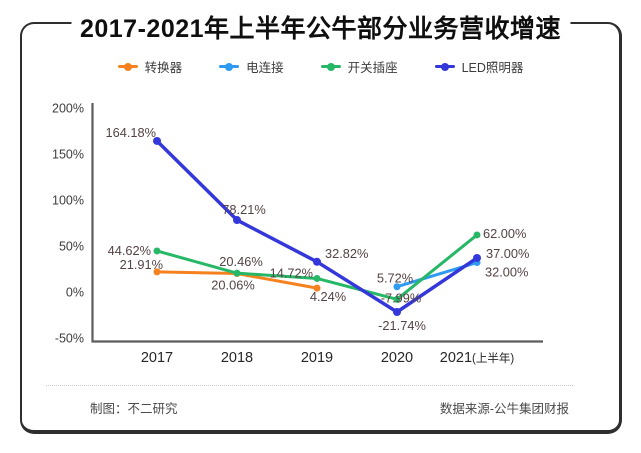 The image size is (641, 453). I want to click on x-tick-label: 2018, so click(237, 358).